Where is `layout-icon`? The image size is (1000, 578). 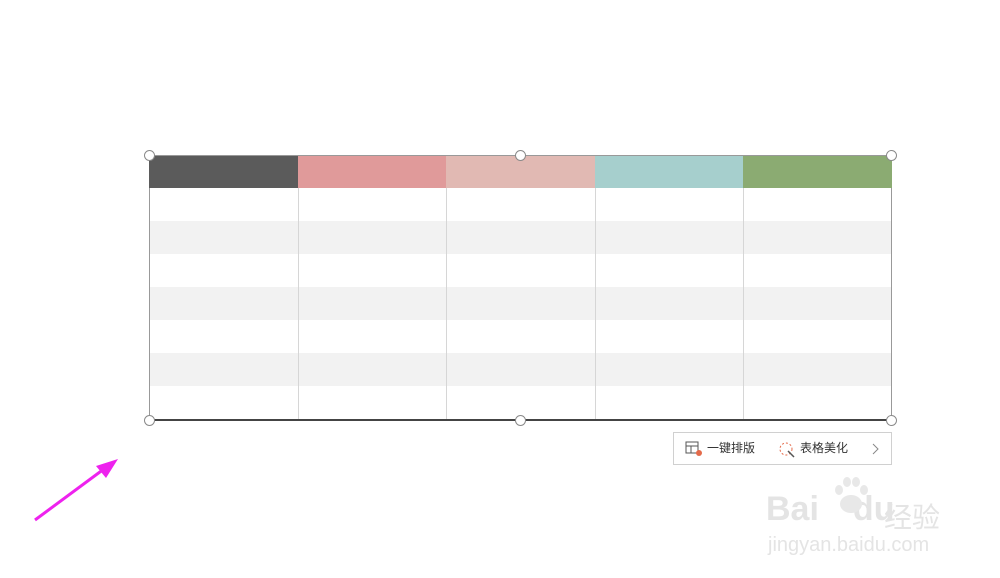
layout-icon is located at coordinates (693, 448).